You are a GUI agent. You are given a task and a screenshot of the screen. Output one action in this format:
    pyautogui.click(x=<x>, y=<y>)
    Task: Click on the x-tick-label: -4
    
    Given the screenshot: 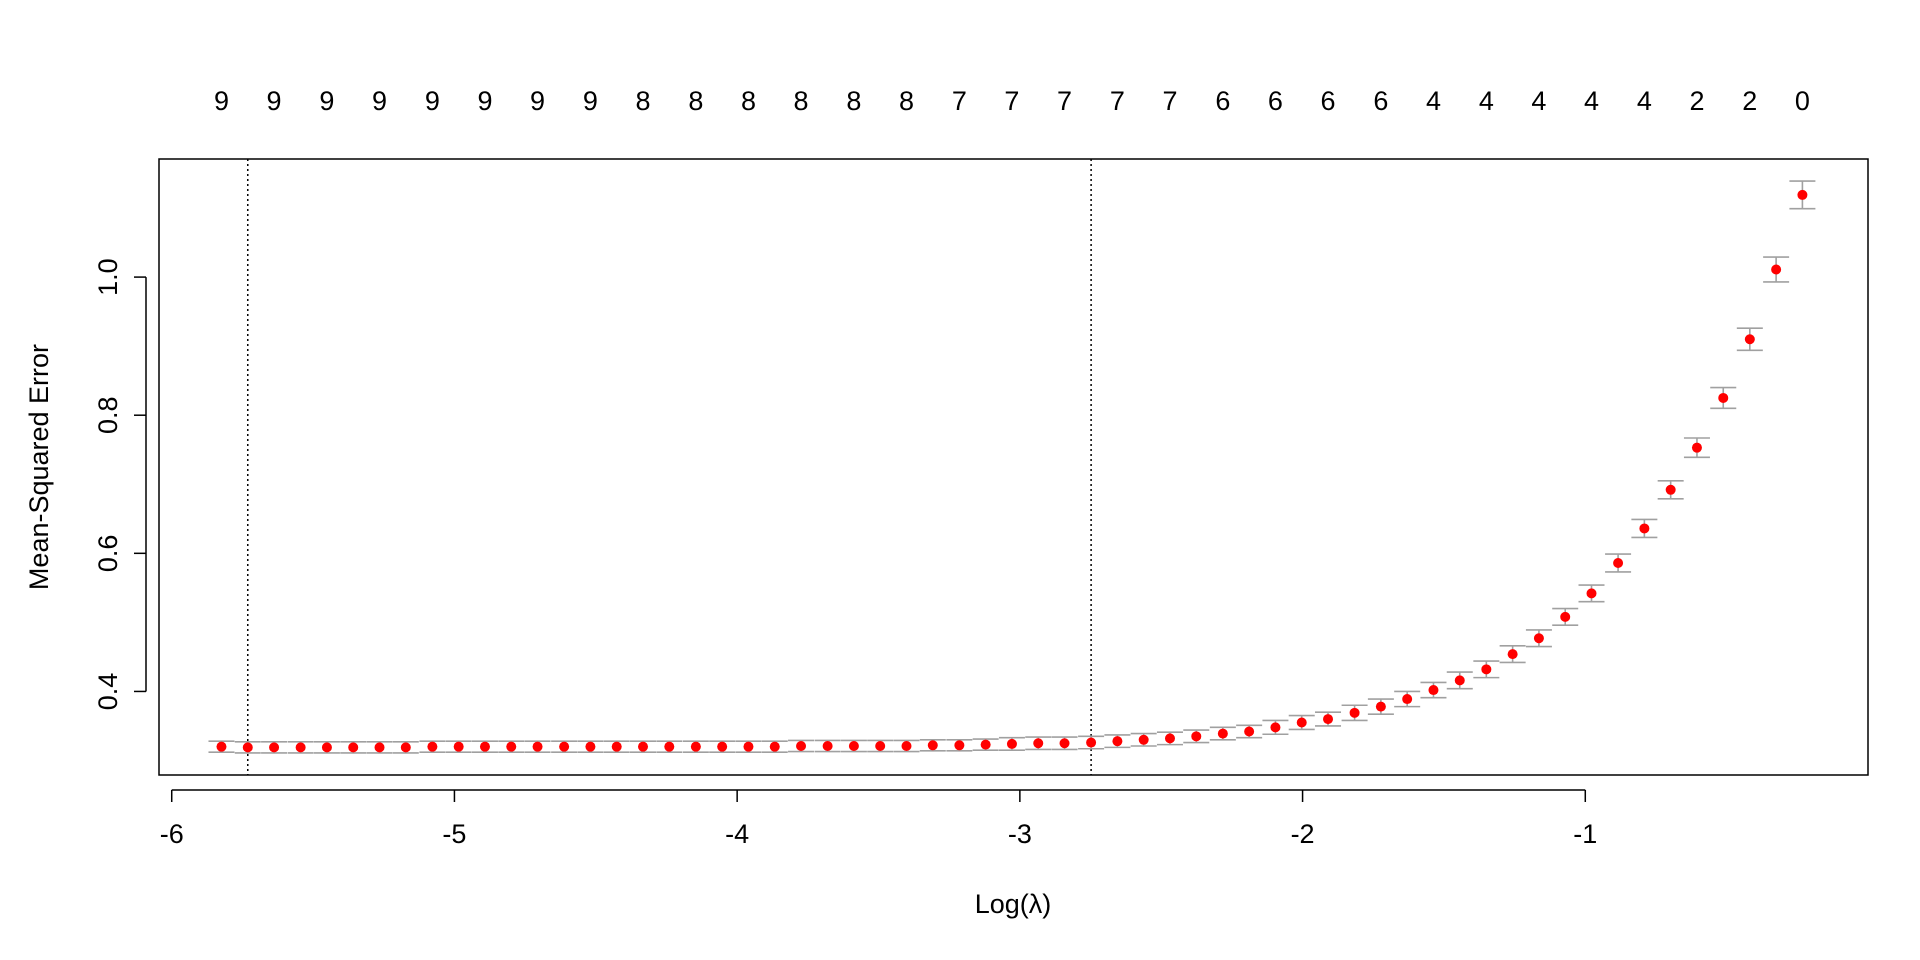 What is the action you would take?
    pyautogui.click(x=737, y=834)
    